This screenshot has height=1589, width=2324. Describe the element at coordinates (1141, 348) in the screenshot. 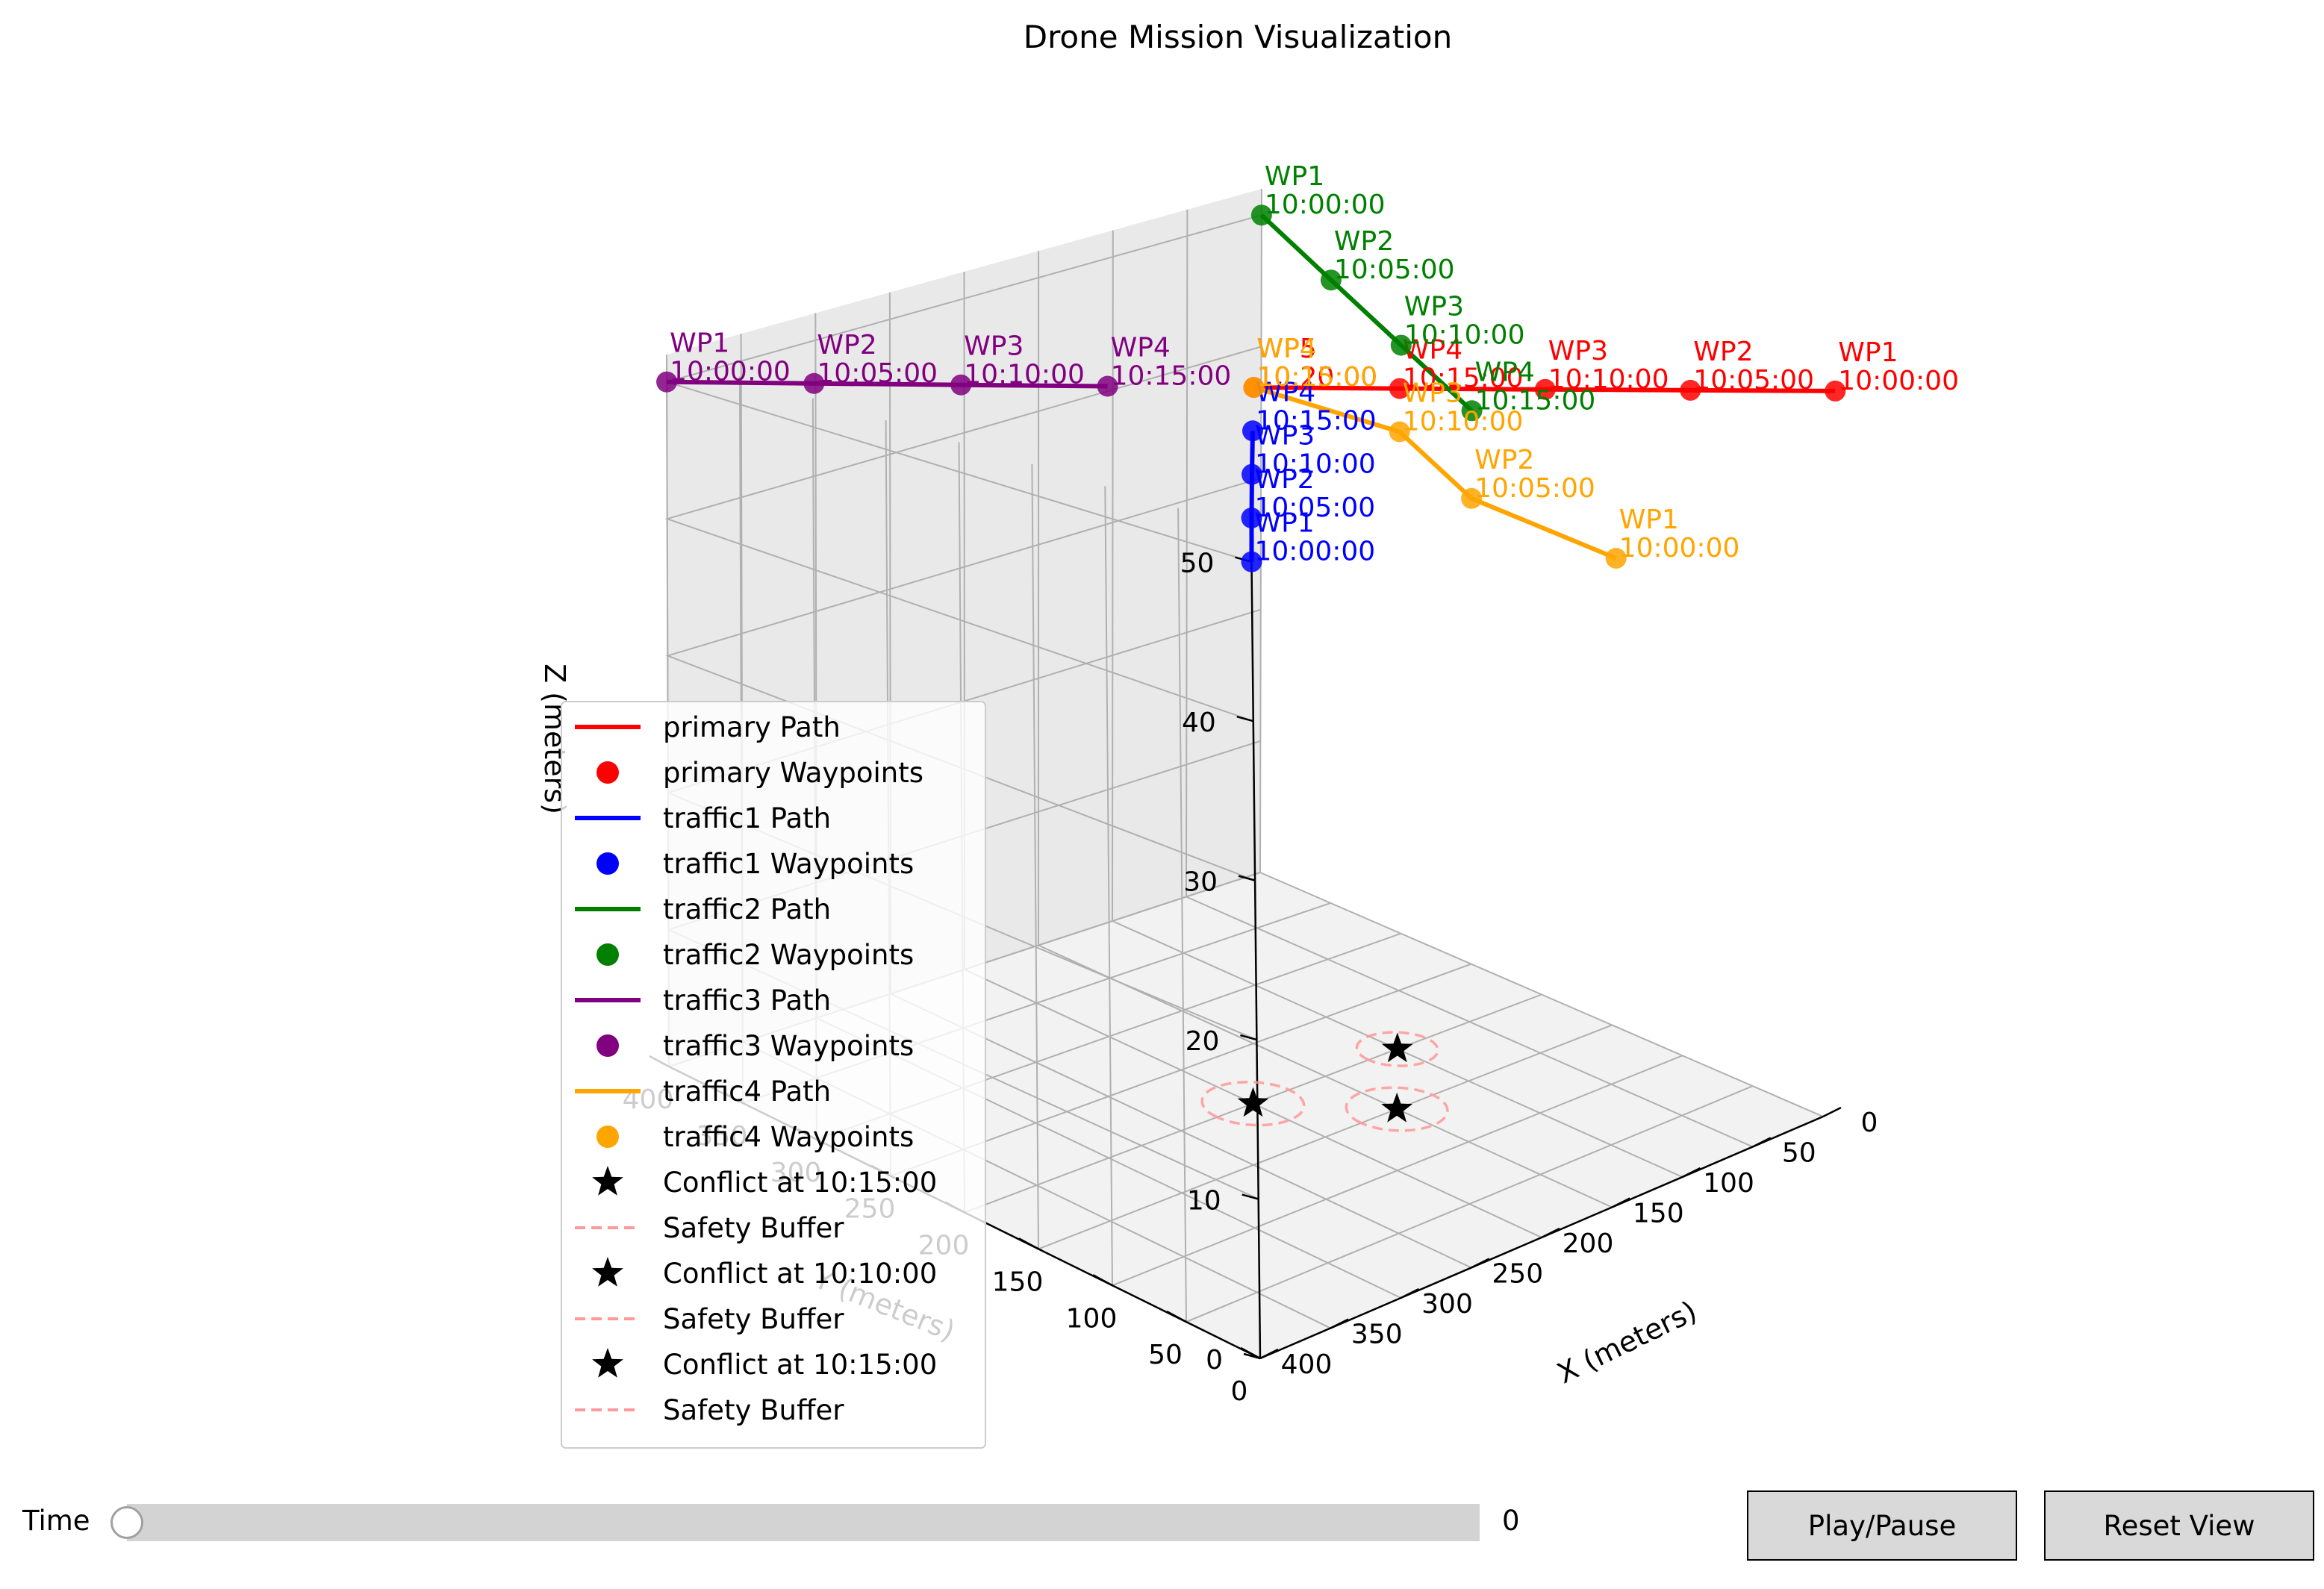

I see `traffic3-waypoint-label: WP4` at that location.